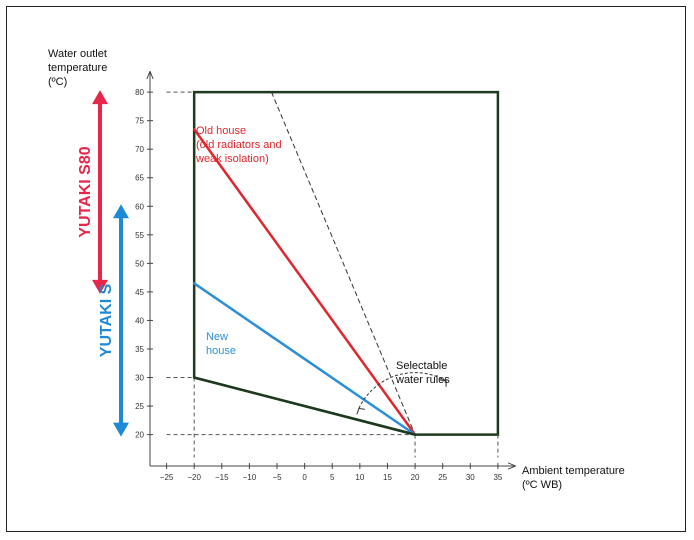  What do you see at coordinates (167, 477) in the screenshot?
I see `x-tick-label: −25` at bounding box center [167, 477].